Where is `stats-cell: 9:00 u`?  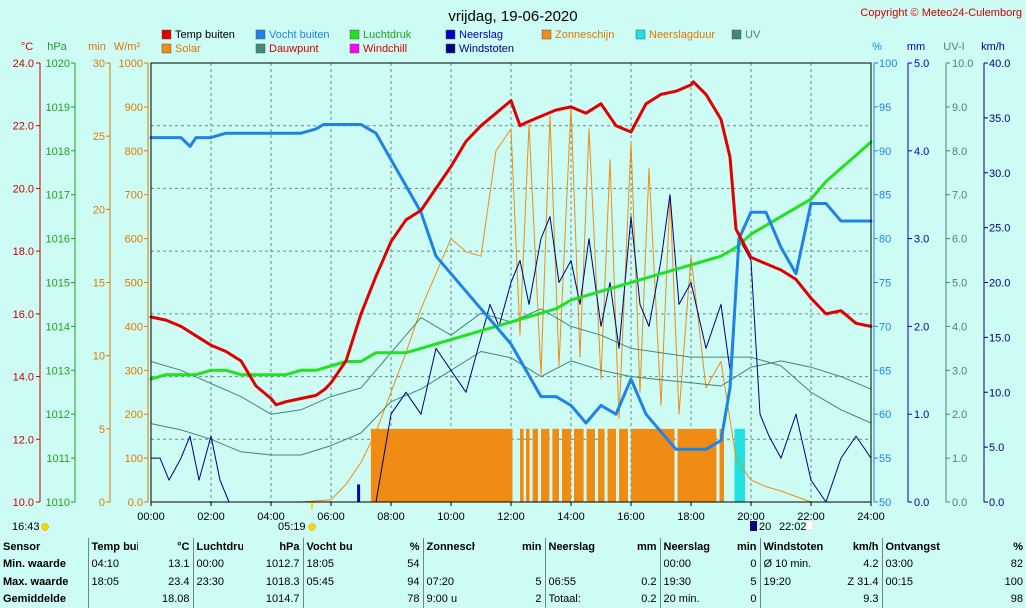
stats-cell: 9:00 u is located at coordinates (448, 599).